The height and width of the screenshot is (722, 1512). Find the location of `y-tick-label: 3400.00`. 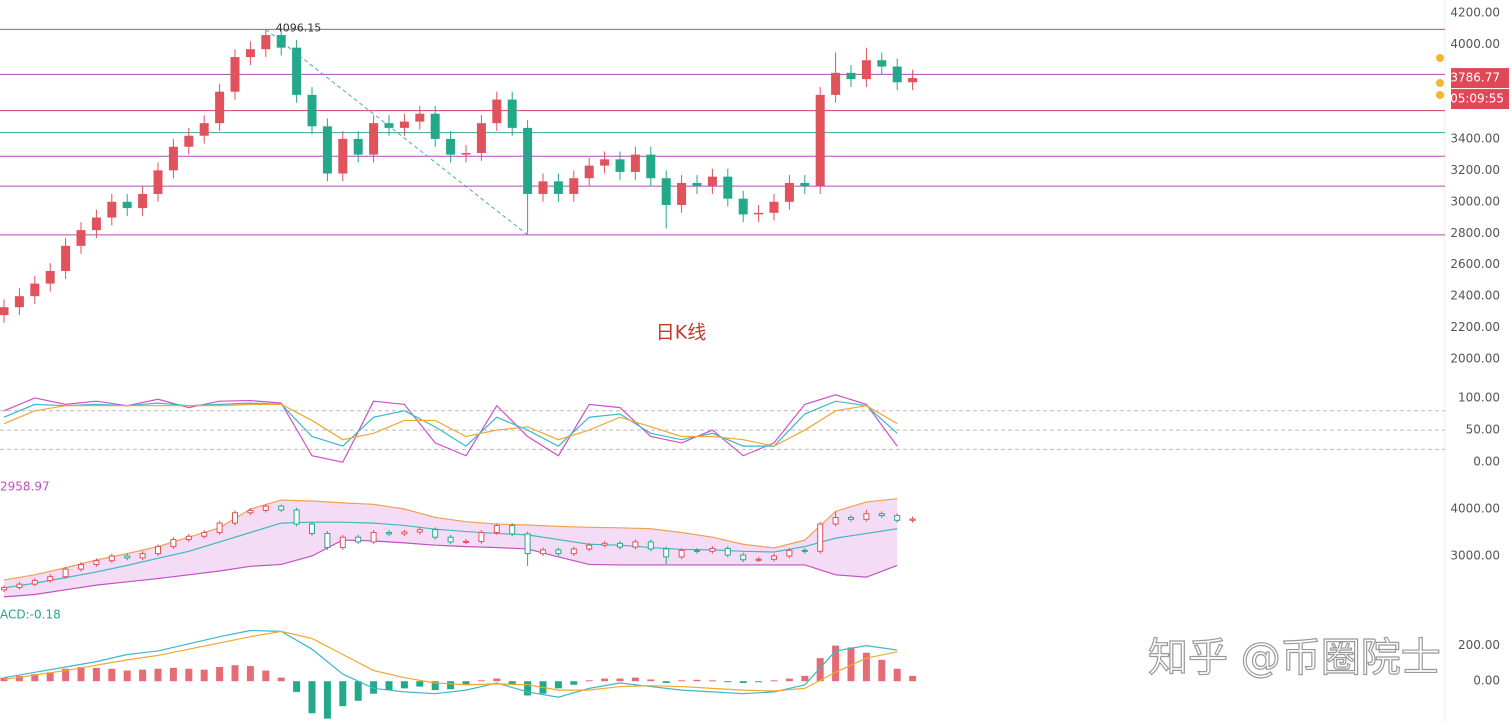

y-tick-label: 3400.00 is located at coordinates (1475, 138).